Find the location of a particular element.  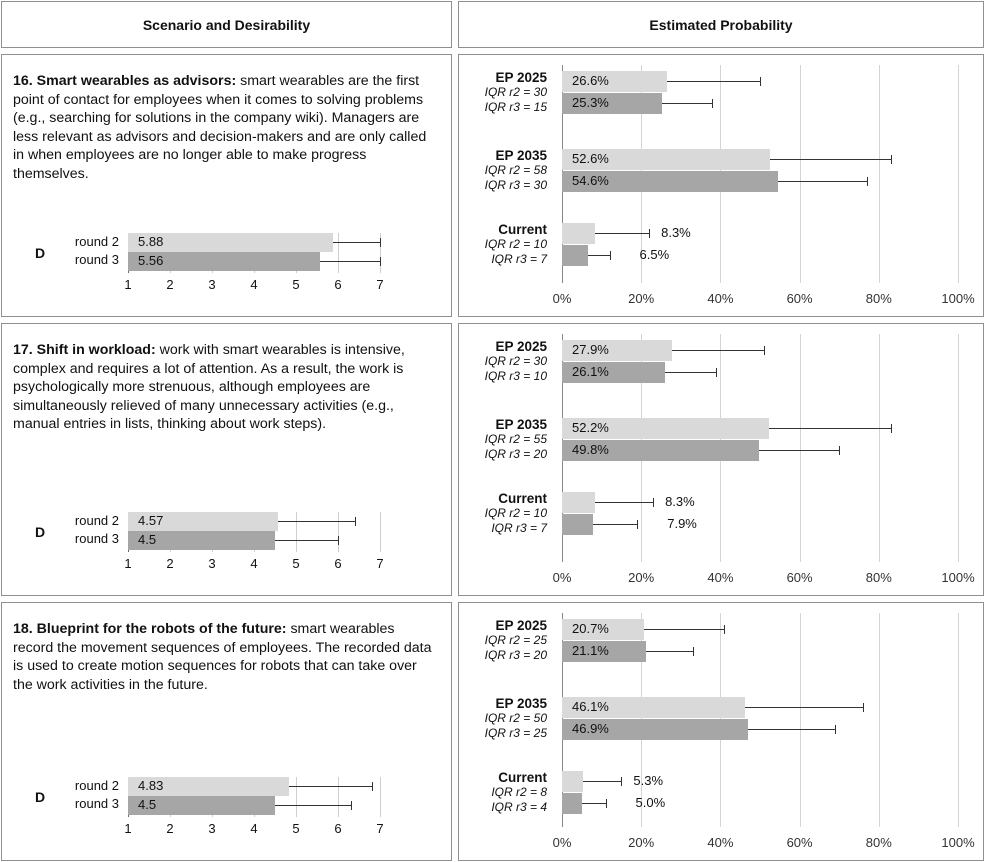

header-scenario-desirability: Scenario and Desirability is located at coordinates (226, 24).